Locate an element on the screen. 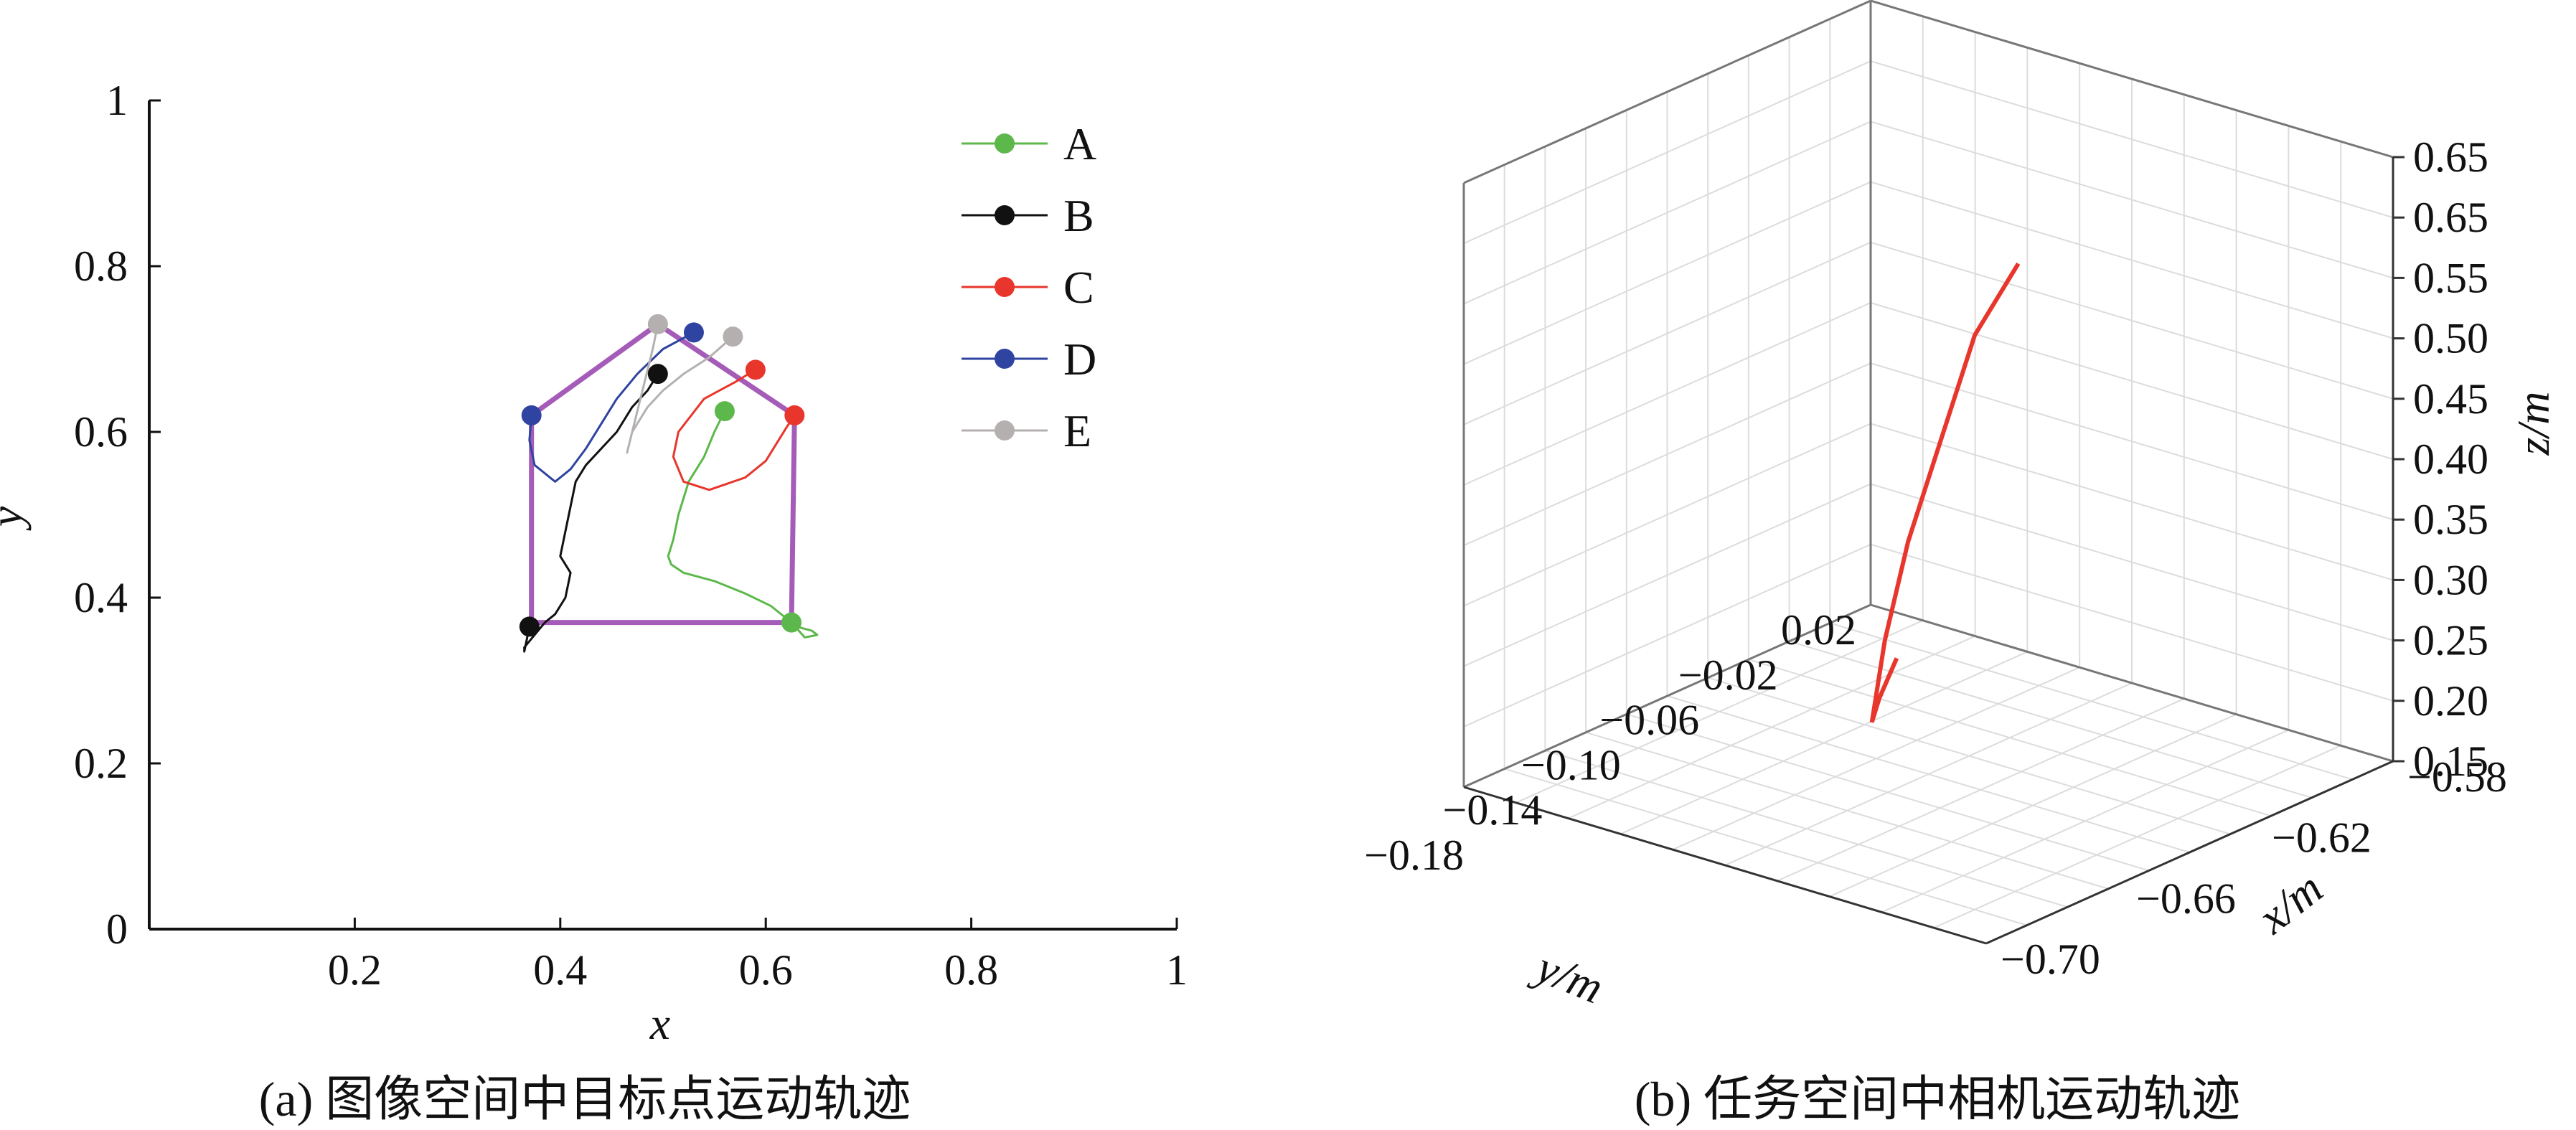  camera-trajectory-line is located at coordinates (1945, 493).